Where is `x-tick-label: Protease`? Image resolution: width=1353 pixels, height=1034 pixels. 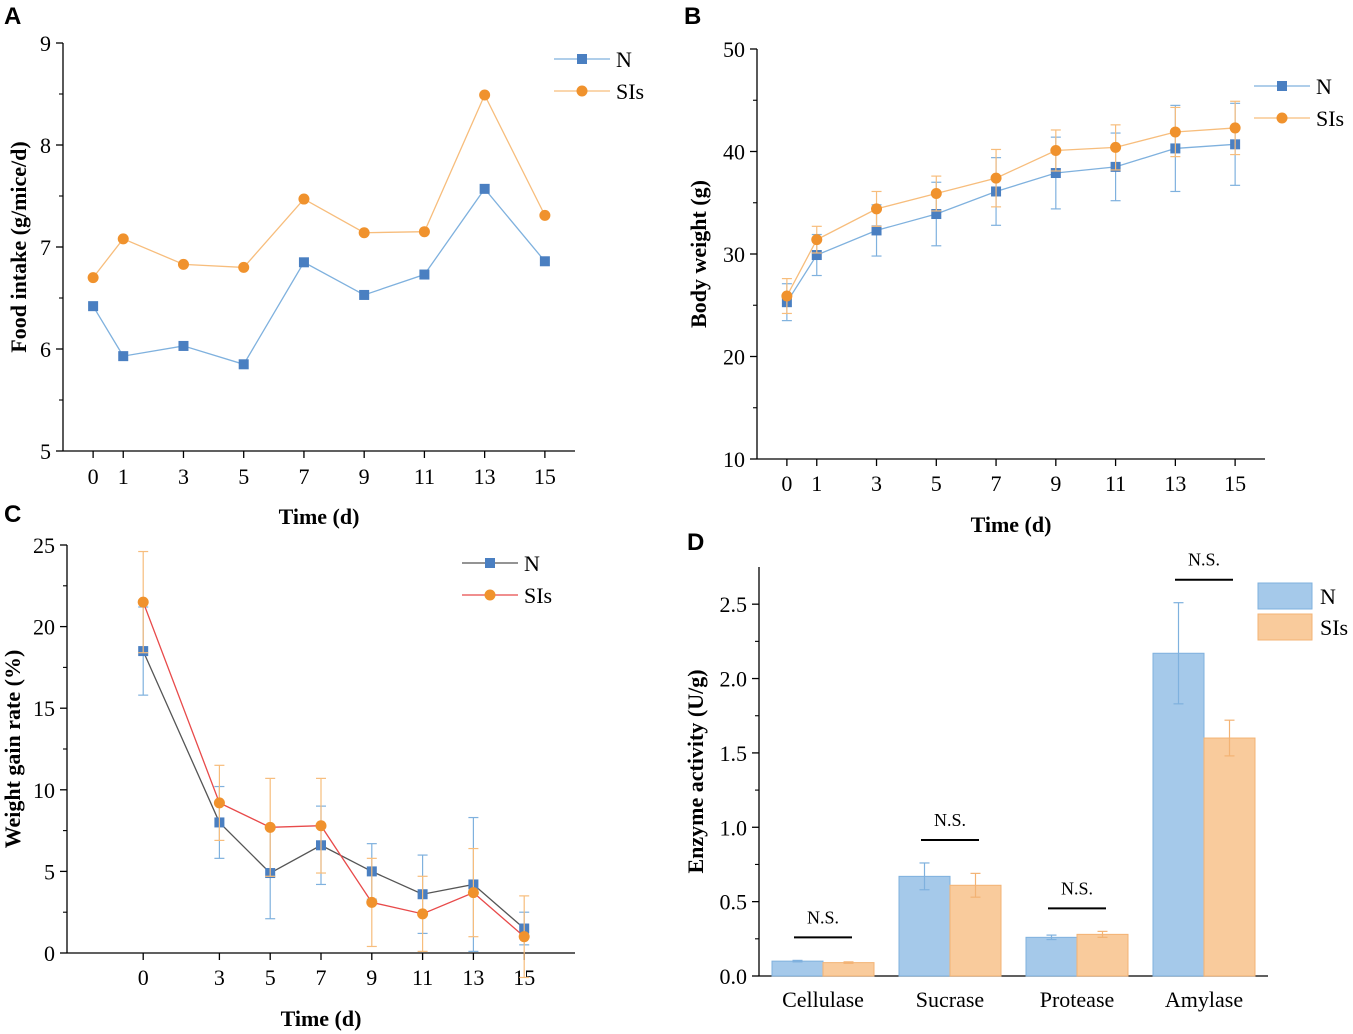
x-tick-label: Protease is located at coordinates (1077, 999).